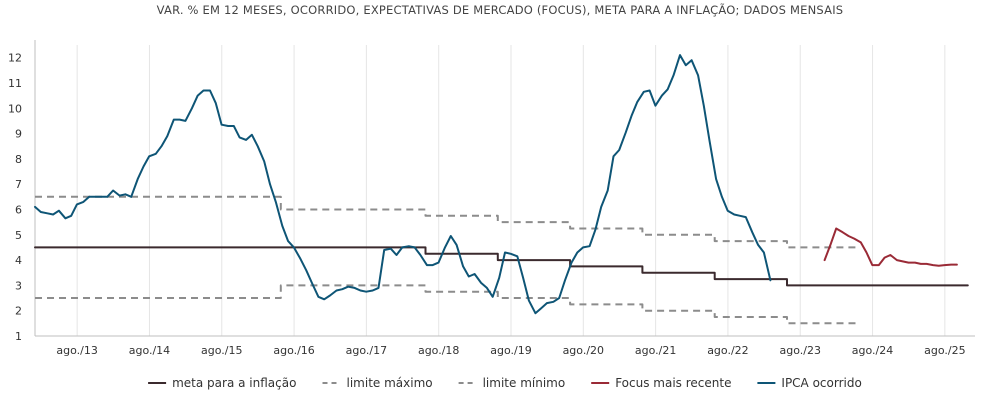  I want to click on legend-item-limite-minimo: limite mínimo, so click(512, 383).